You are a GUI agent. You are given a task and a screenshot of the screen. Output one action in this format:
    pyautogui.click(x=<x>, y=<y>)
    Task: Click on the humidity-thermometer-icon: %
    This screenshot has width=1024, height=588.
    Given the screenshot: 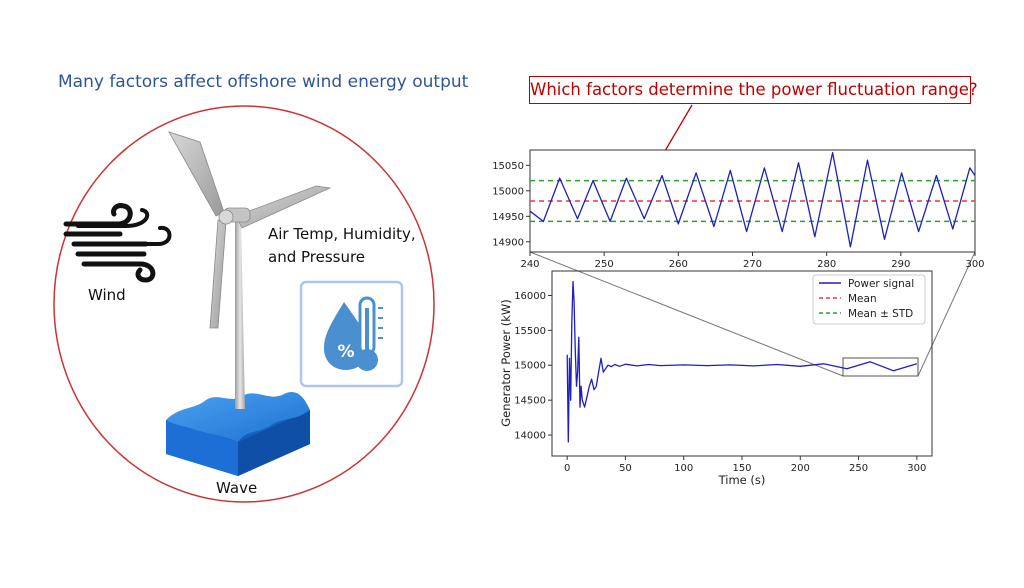 What is the action you would take?
    pyautogui.click(x=351, y=334)
    